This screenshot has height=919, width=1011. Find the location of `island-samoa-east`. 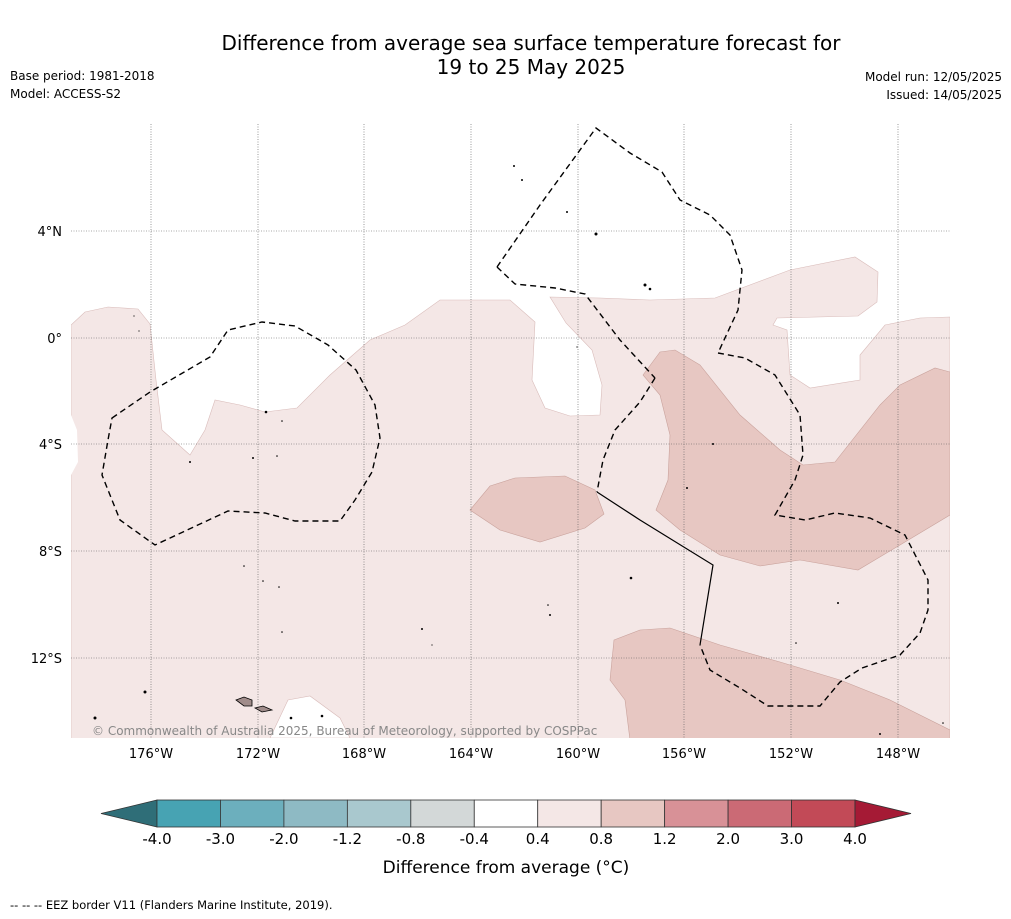

island-samoa-east is located at coordinates (263, 709).